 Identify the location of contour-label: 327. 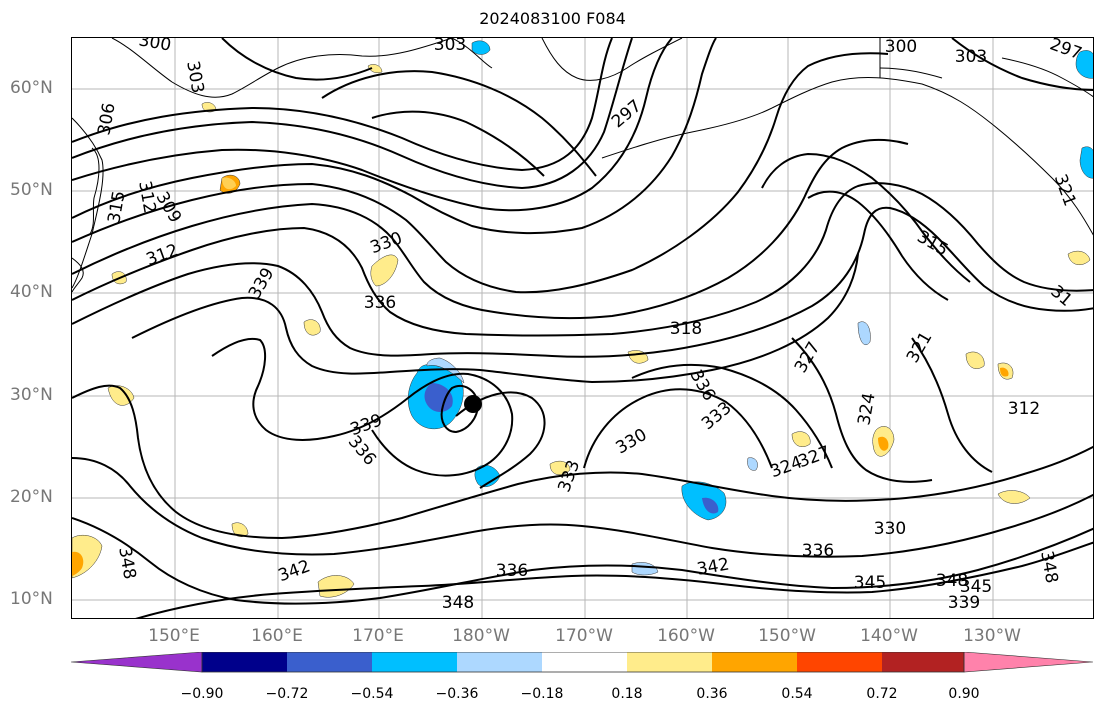
(808, 357).